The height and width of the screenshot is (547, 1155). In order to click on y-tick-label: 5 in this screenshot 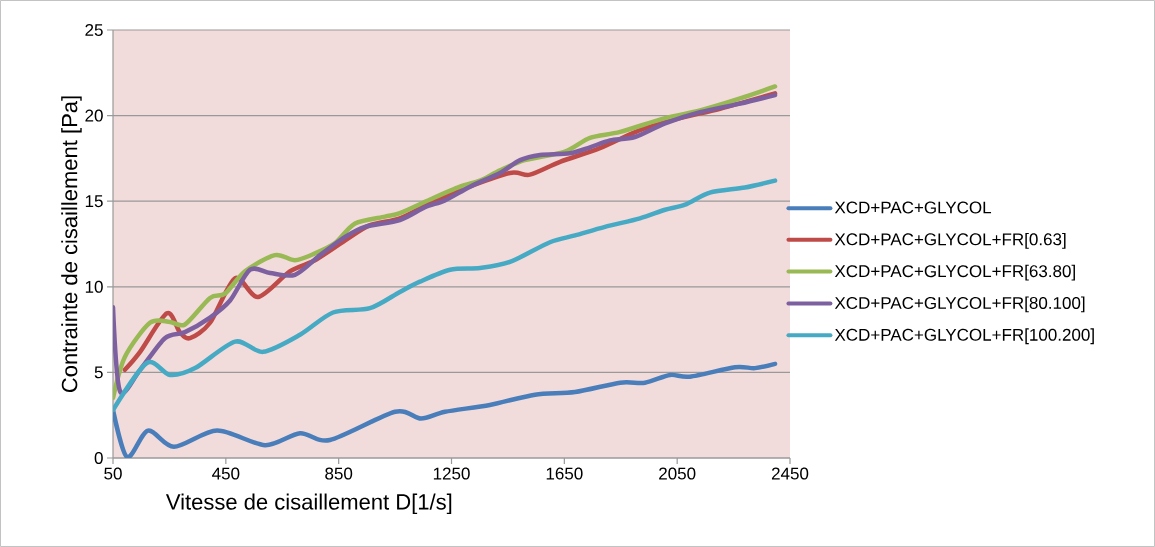, I will do `click(98, 372)`.